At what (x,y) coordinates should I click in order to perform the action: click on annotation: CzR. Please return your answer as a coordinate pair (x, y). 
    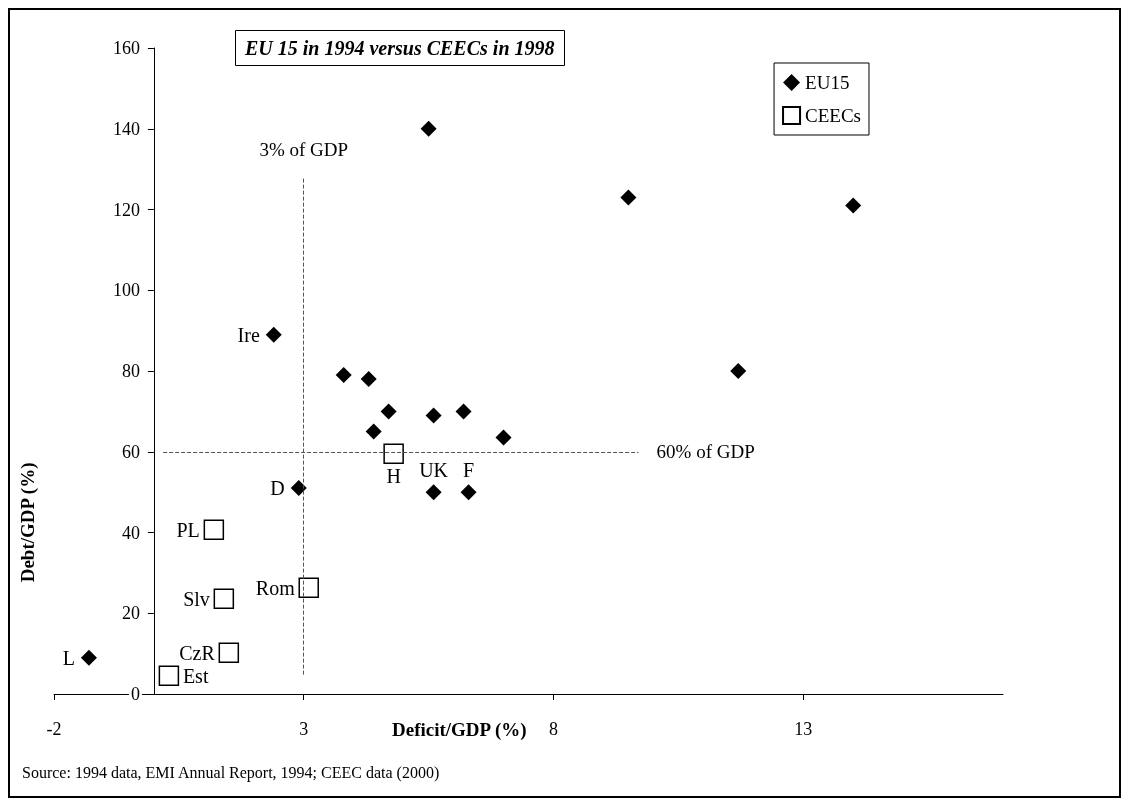
    Looking at the image, I should click on (197, 652).